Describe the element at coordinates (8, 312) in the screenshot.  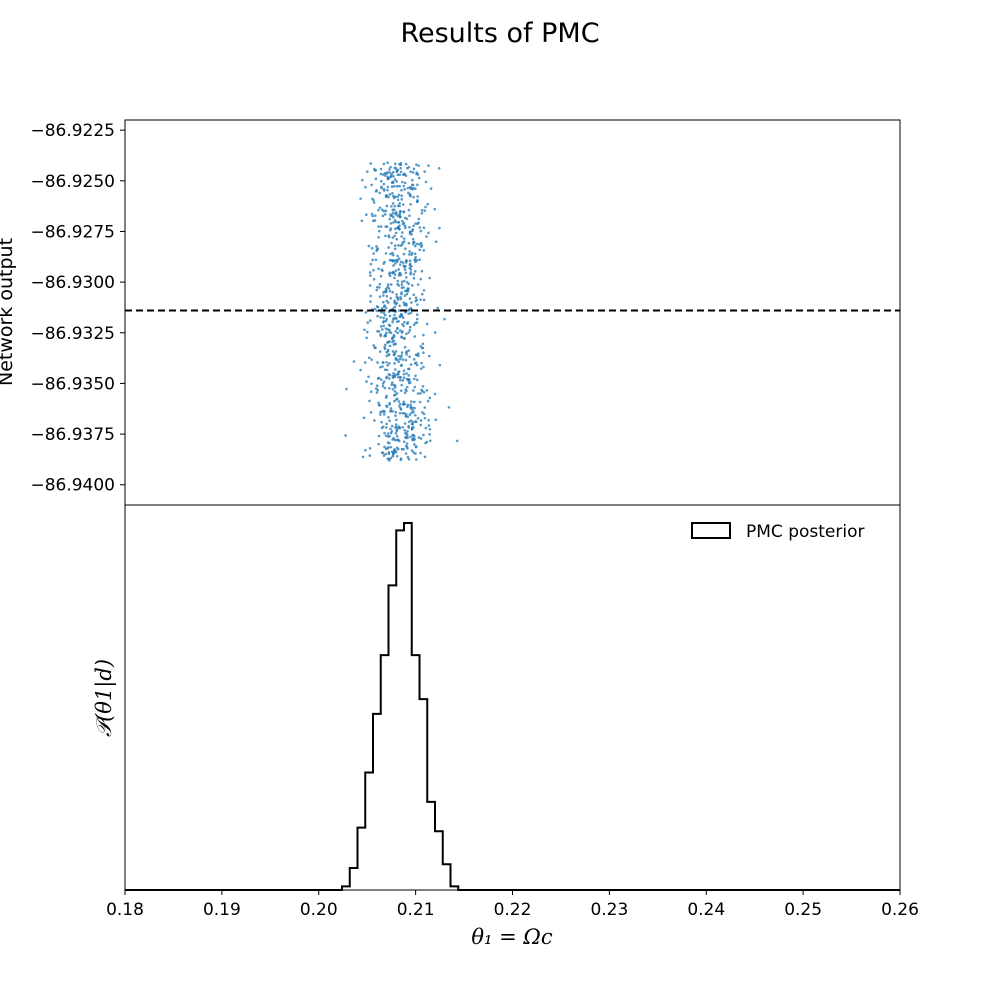
I see `y-axis-label: Network output` at that location.